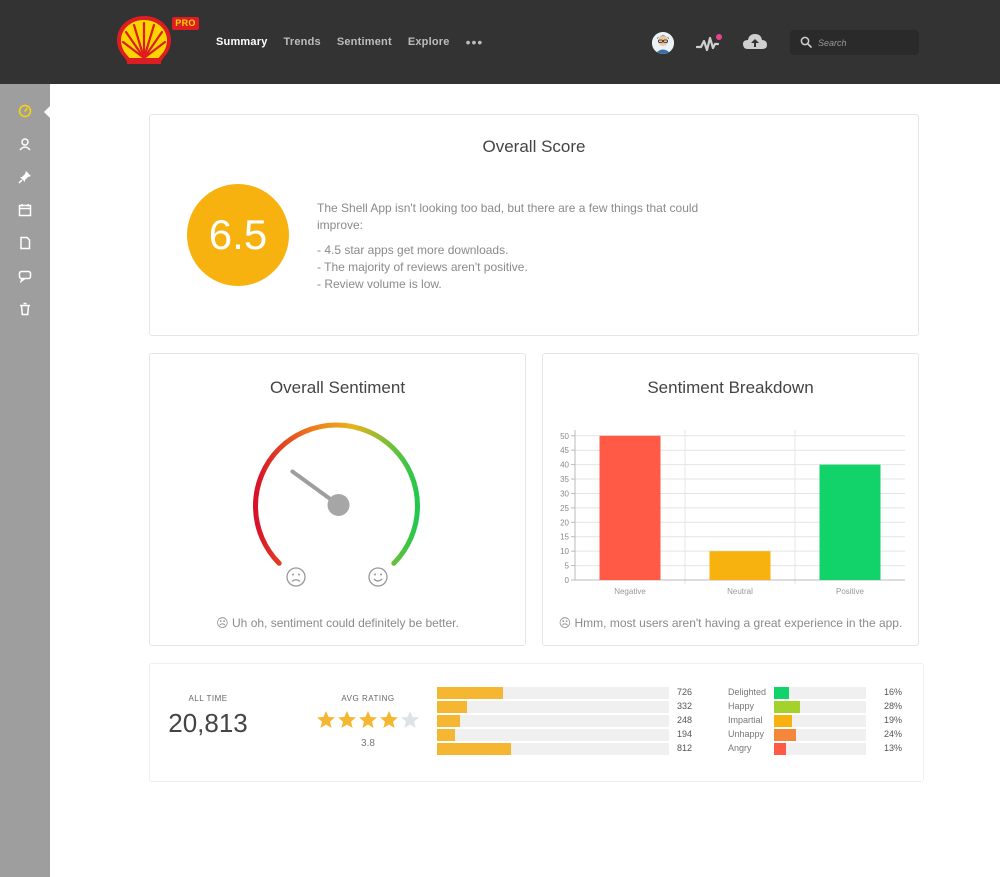 This screenshot has width=1000, height=877. What do you see at coordinates (850, 591) in the screenshot?
I see `x-tick-label: Positive` at bounding box center [850, 591].